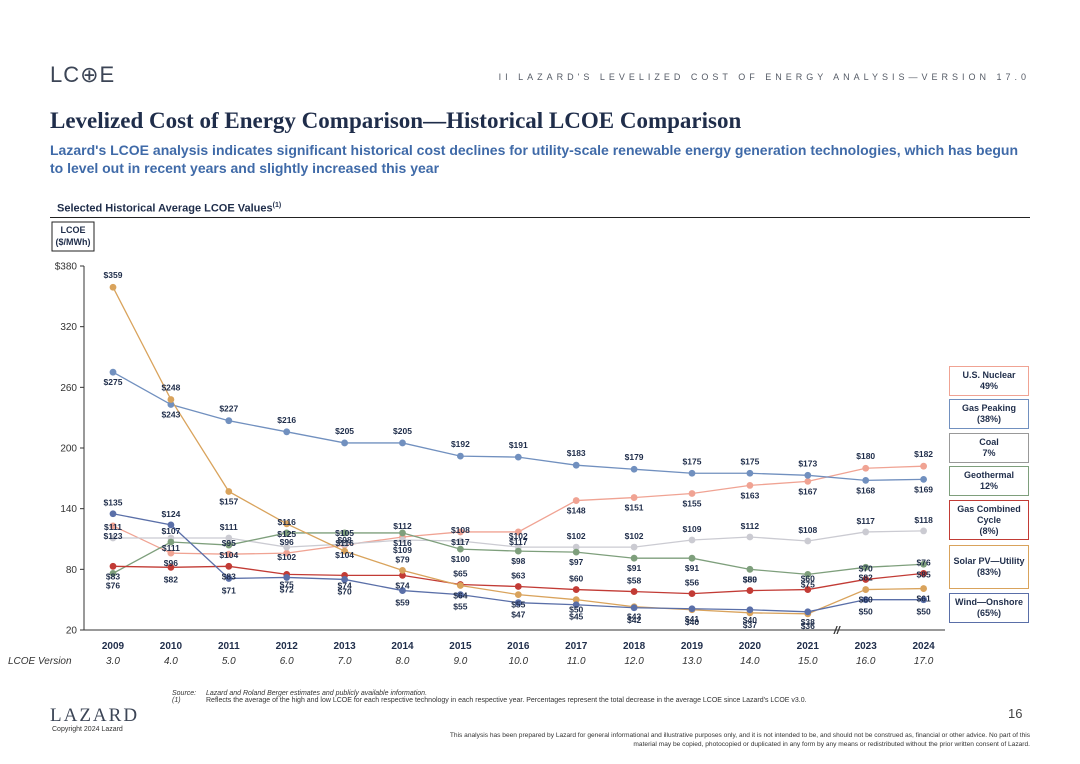  I want to click on section-footnote-marker: (1), so click(277, 205).